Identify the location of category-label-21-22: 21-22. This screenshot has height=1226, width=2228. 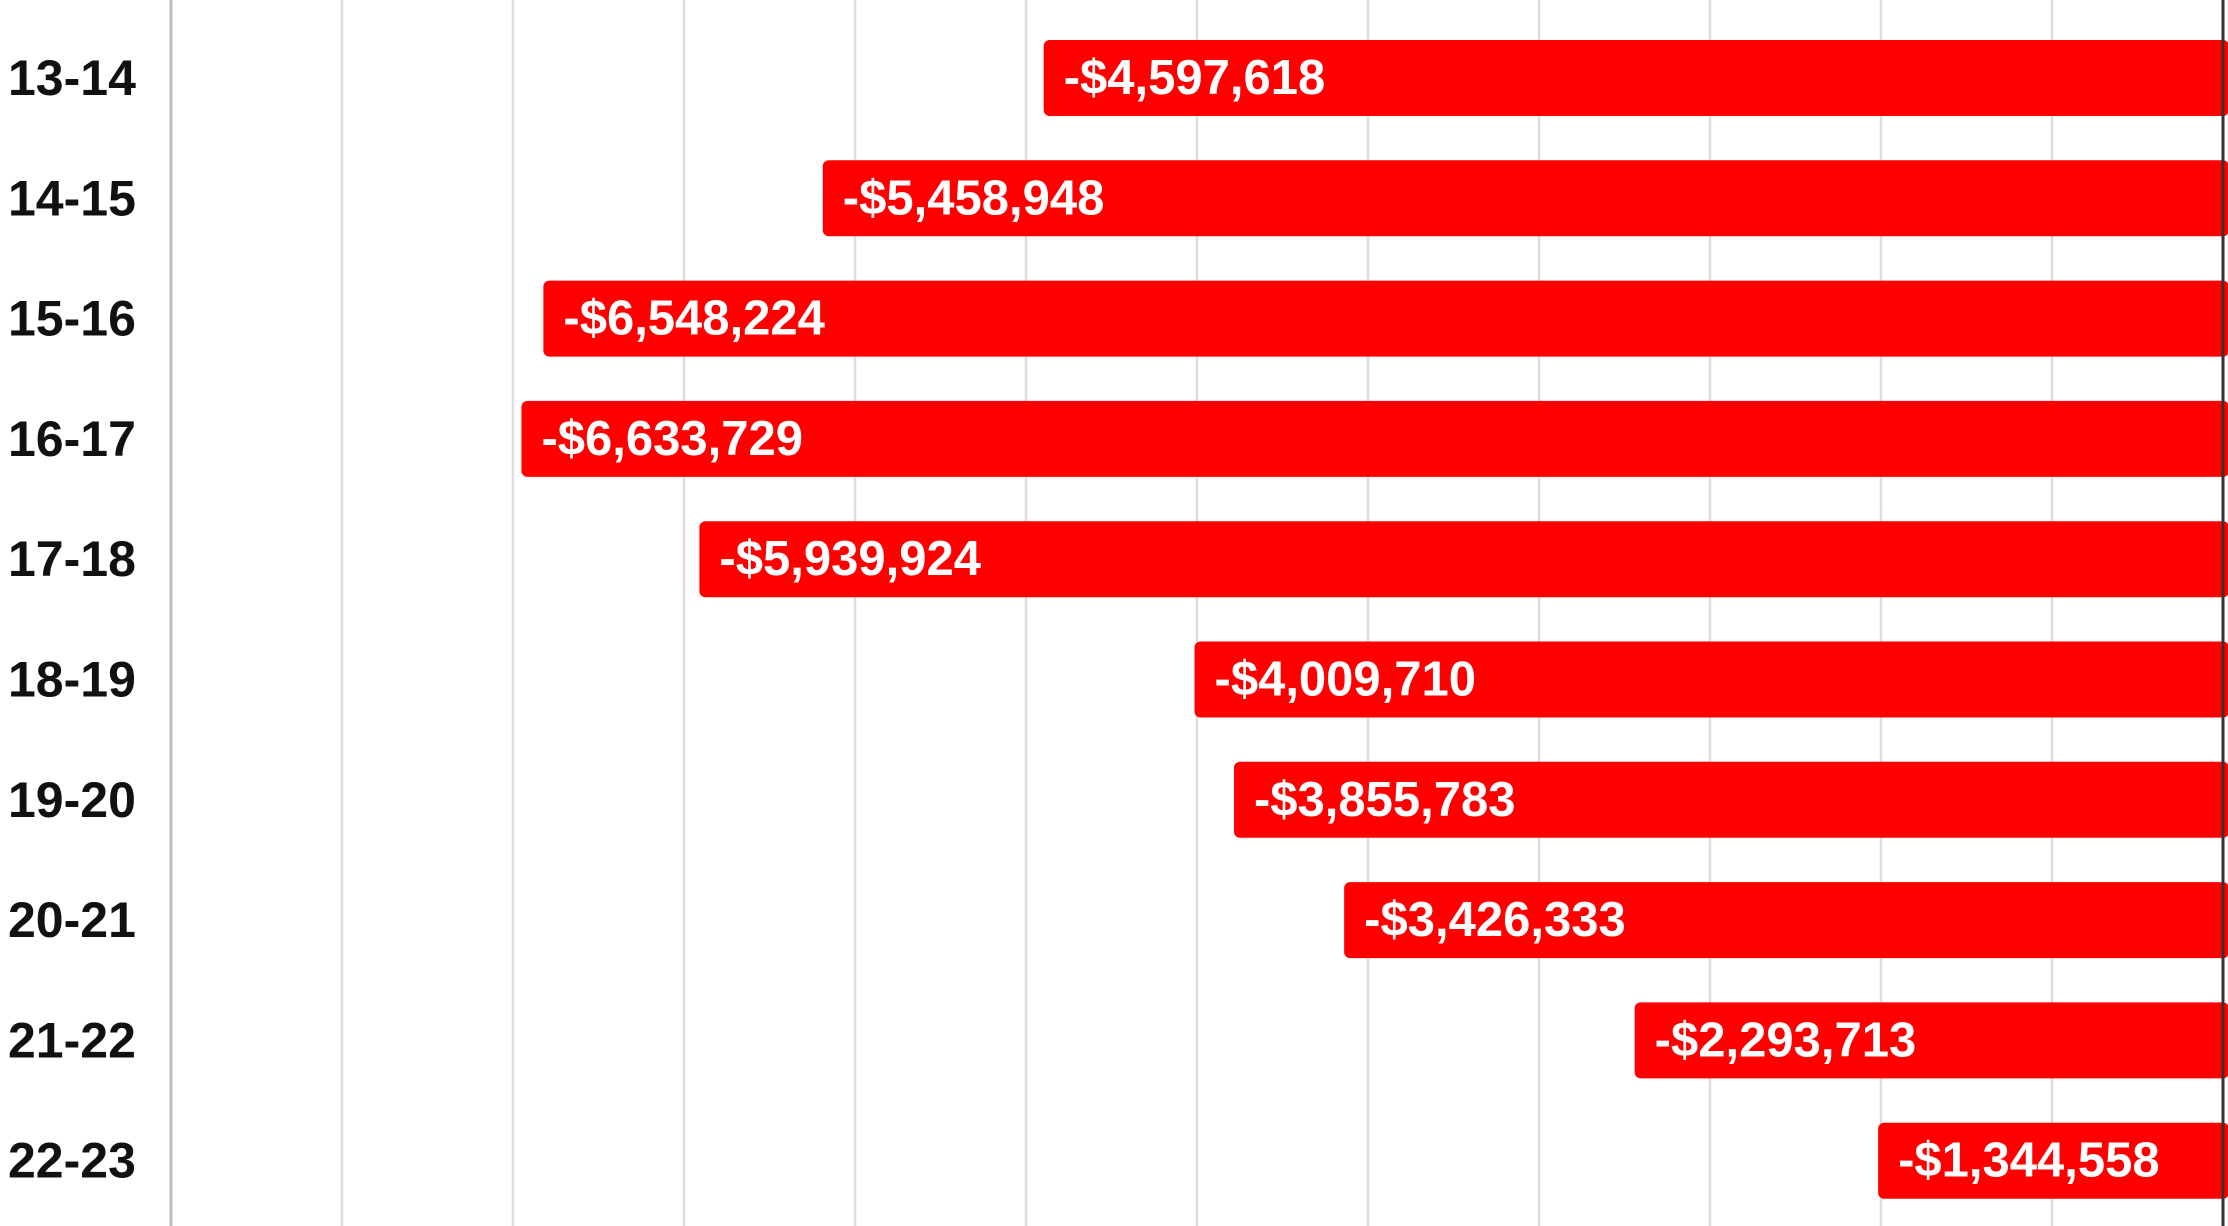
(72, 1040).